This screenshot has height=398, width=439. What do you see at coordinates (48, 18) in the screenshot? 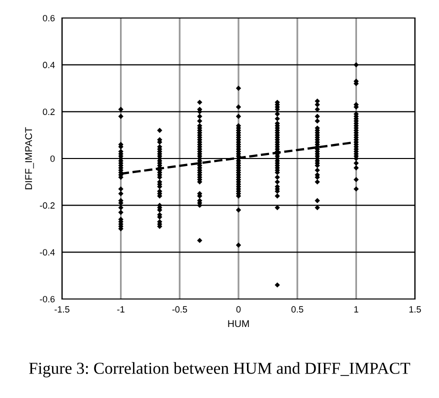
I see `y-tick-label: 0.6` at bounding box center [48, 18].